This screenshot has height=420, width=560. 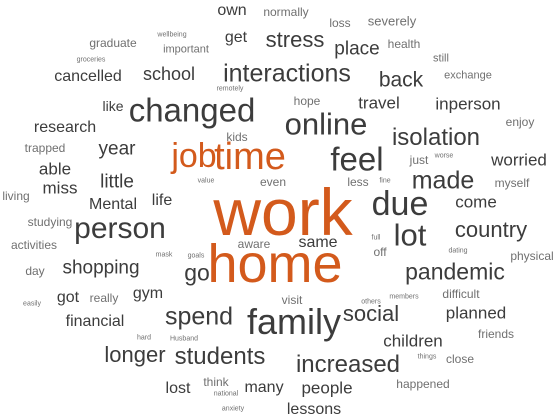 I want to click on word-spend: spend, so click(x=199, y=316).